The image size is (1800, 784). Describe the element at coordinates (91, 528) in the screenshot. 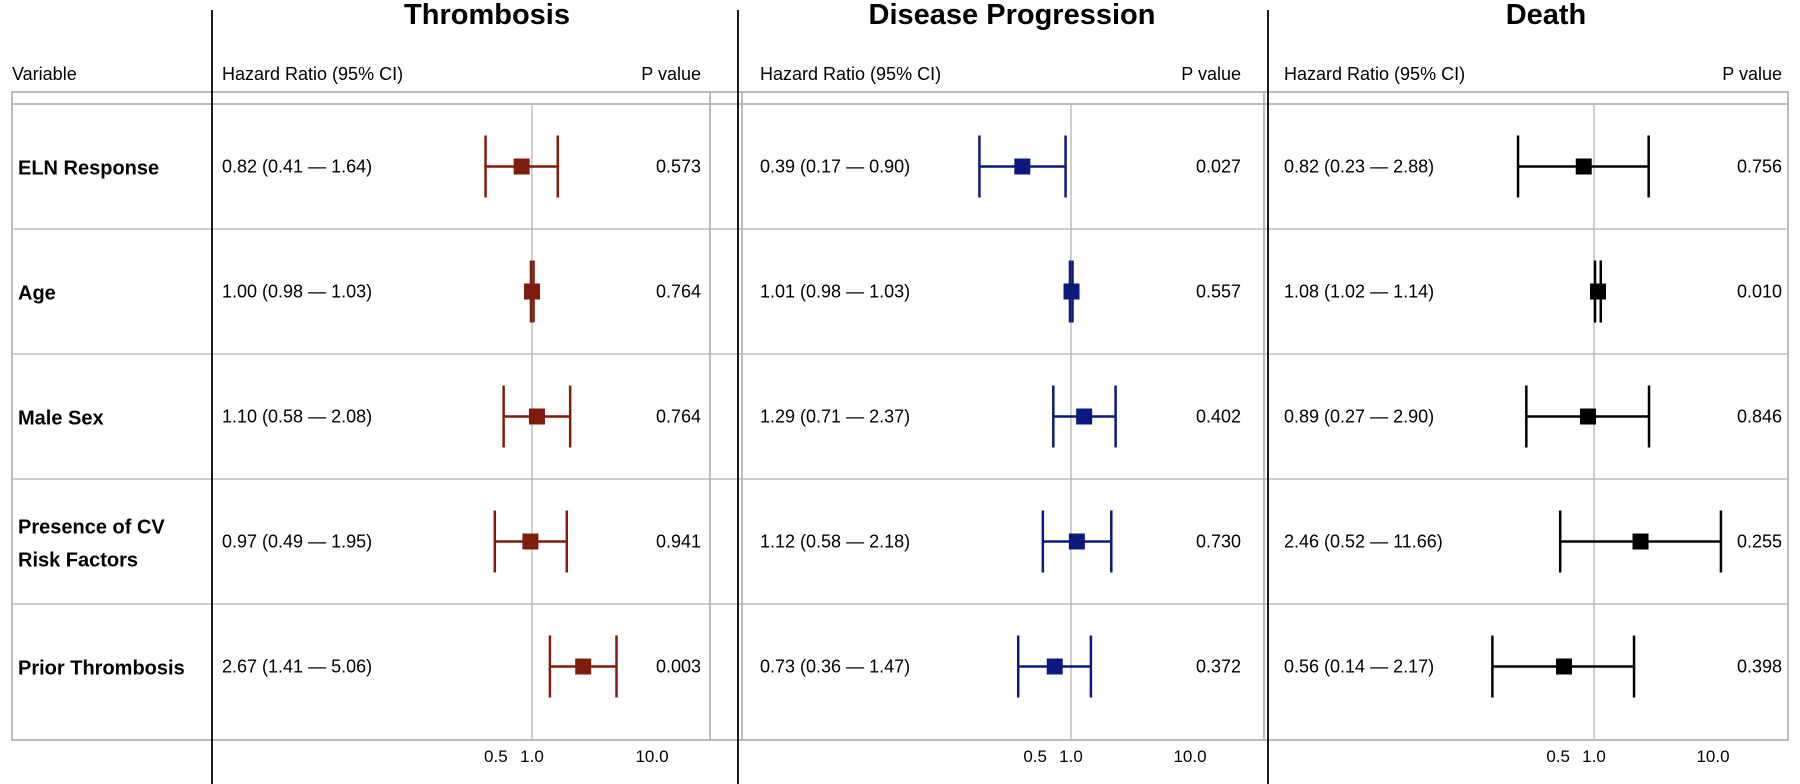

I see `variable-label: Presence of CV` at that location.